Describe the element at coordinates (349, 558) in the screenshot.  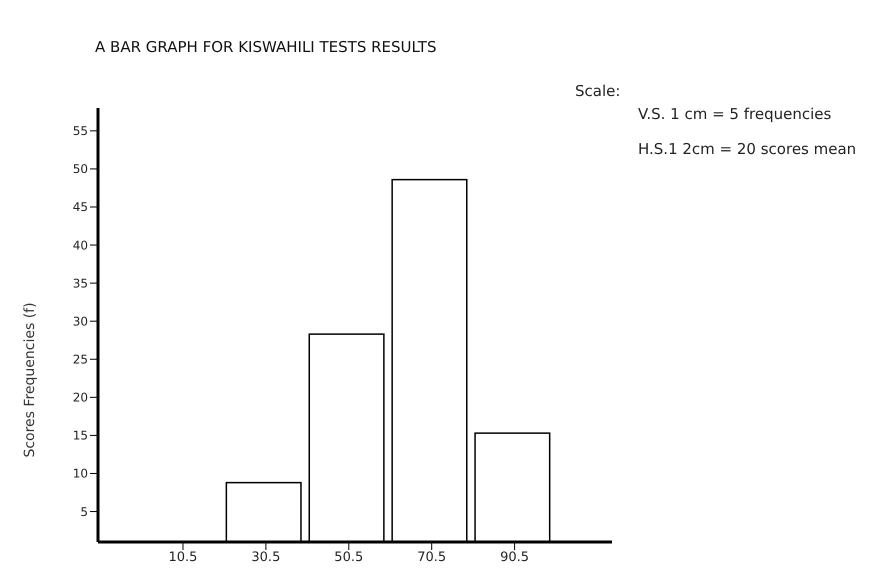
I see `x-tick-label: 50.5` at that location.